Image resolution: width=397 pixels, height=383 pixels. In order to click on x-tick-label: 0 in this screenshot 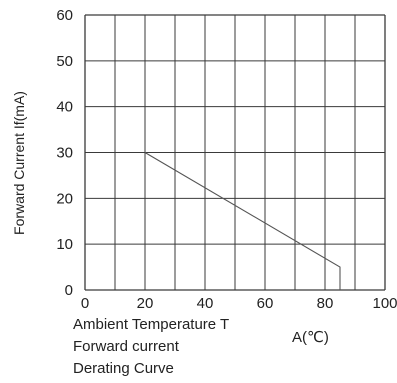, I will do `click(85, 303)`.